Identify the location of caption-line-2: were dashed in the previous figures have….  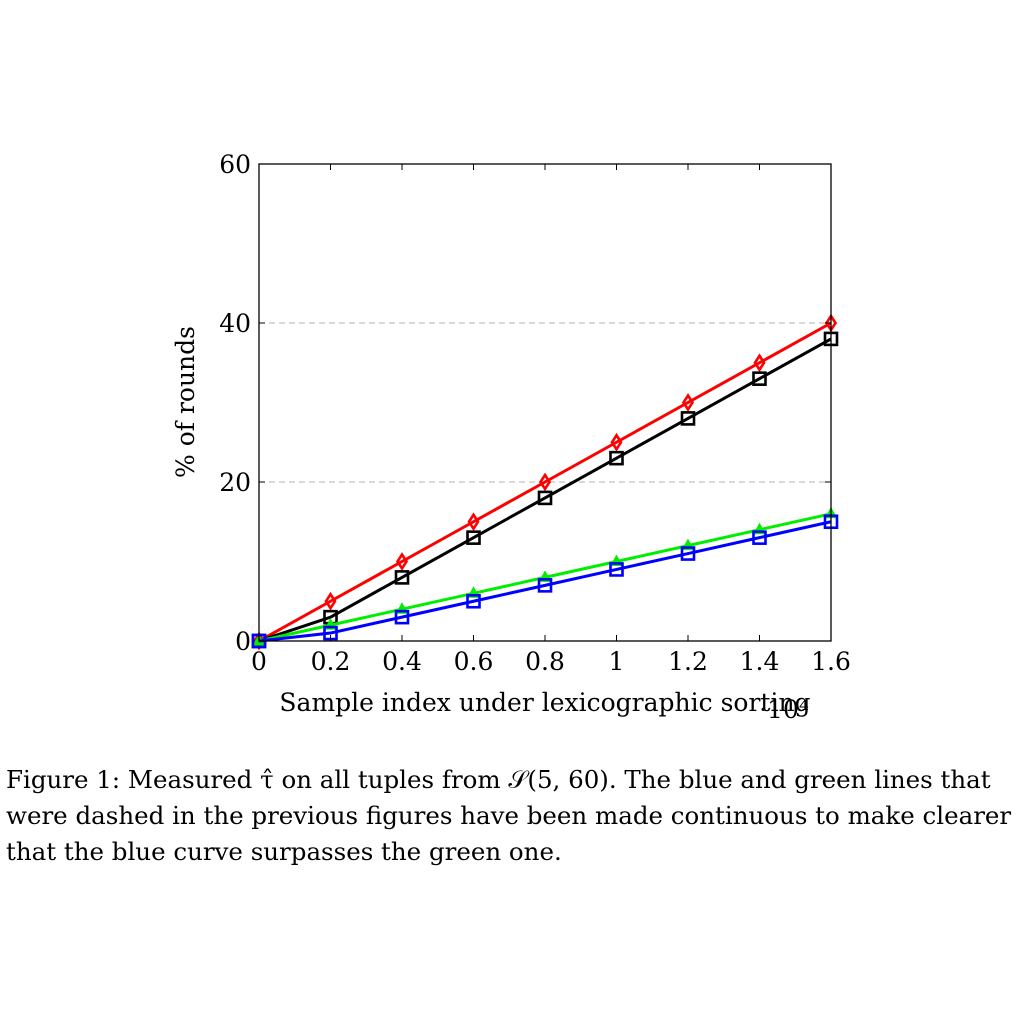
(509, 815).